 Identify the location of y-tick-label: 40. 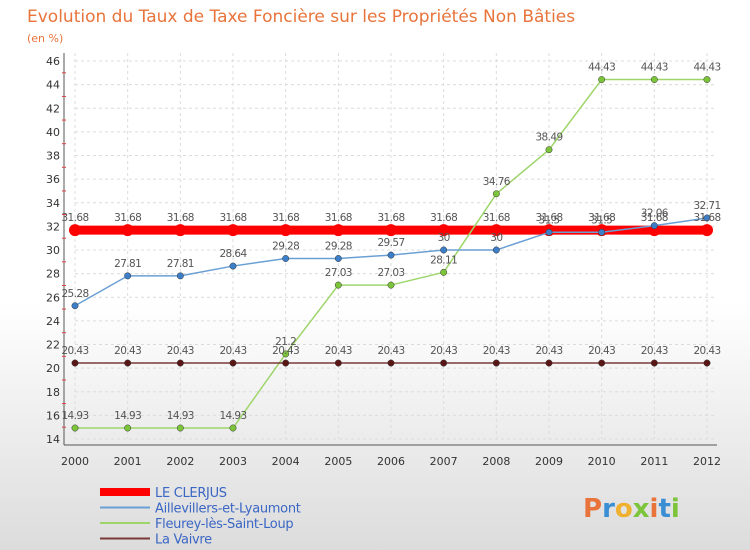
(53, 132).